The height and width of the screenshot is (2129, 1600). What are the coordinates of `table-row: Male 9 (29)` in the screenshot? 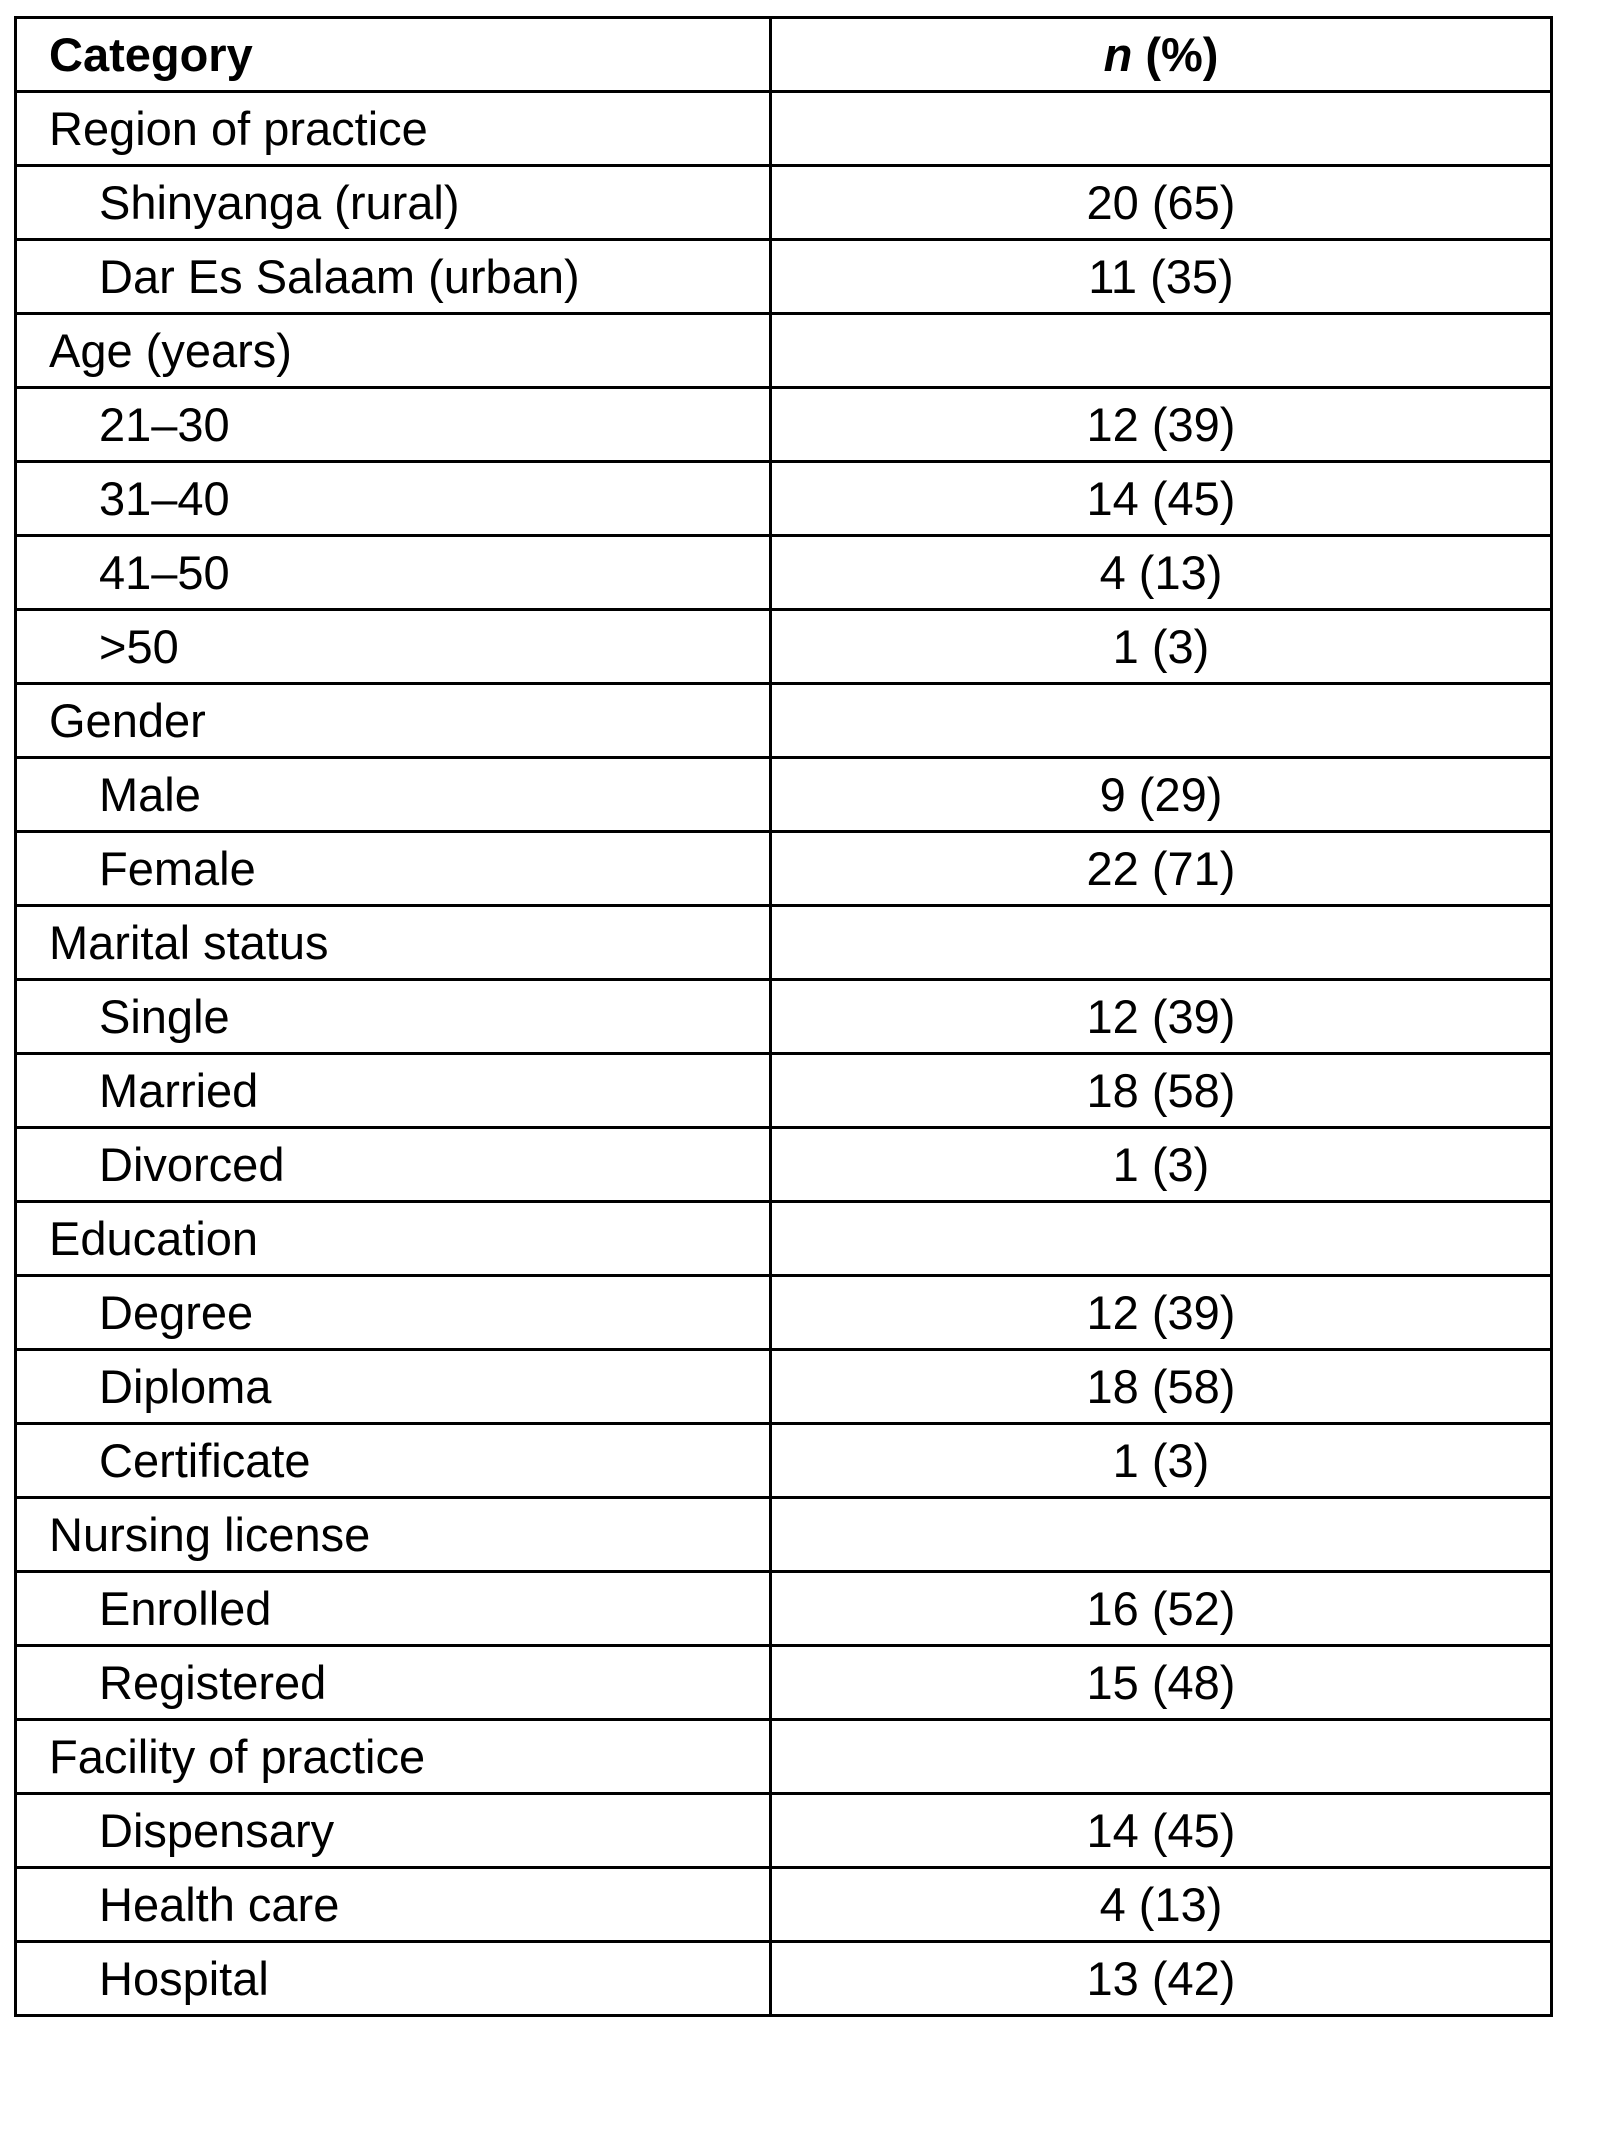 It's located at (783, 794).